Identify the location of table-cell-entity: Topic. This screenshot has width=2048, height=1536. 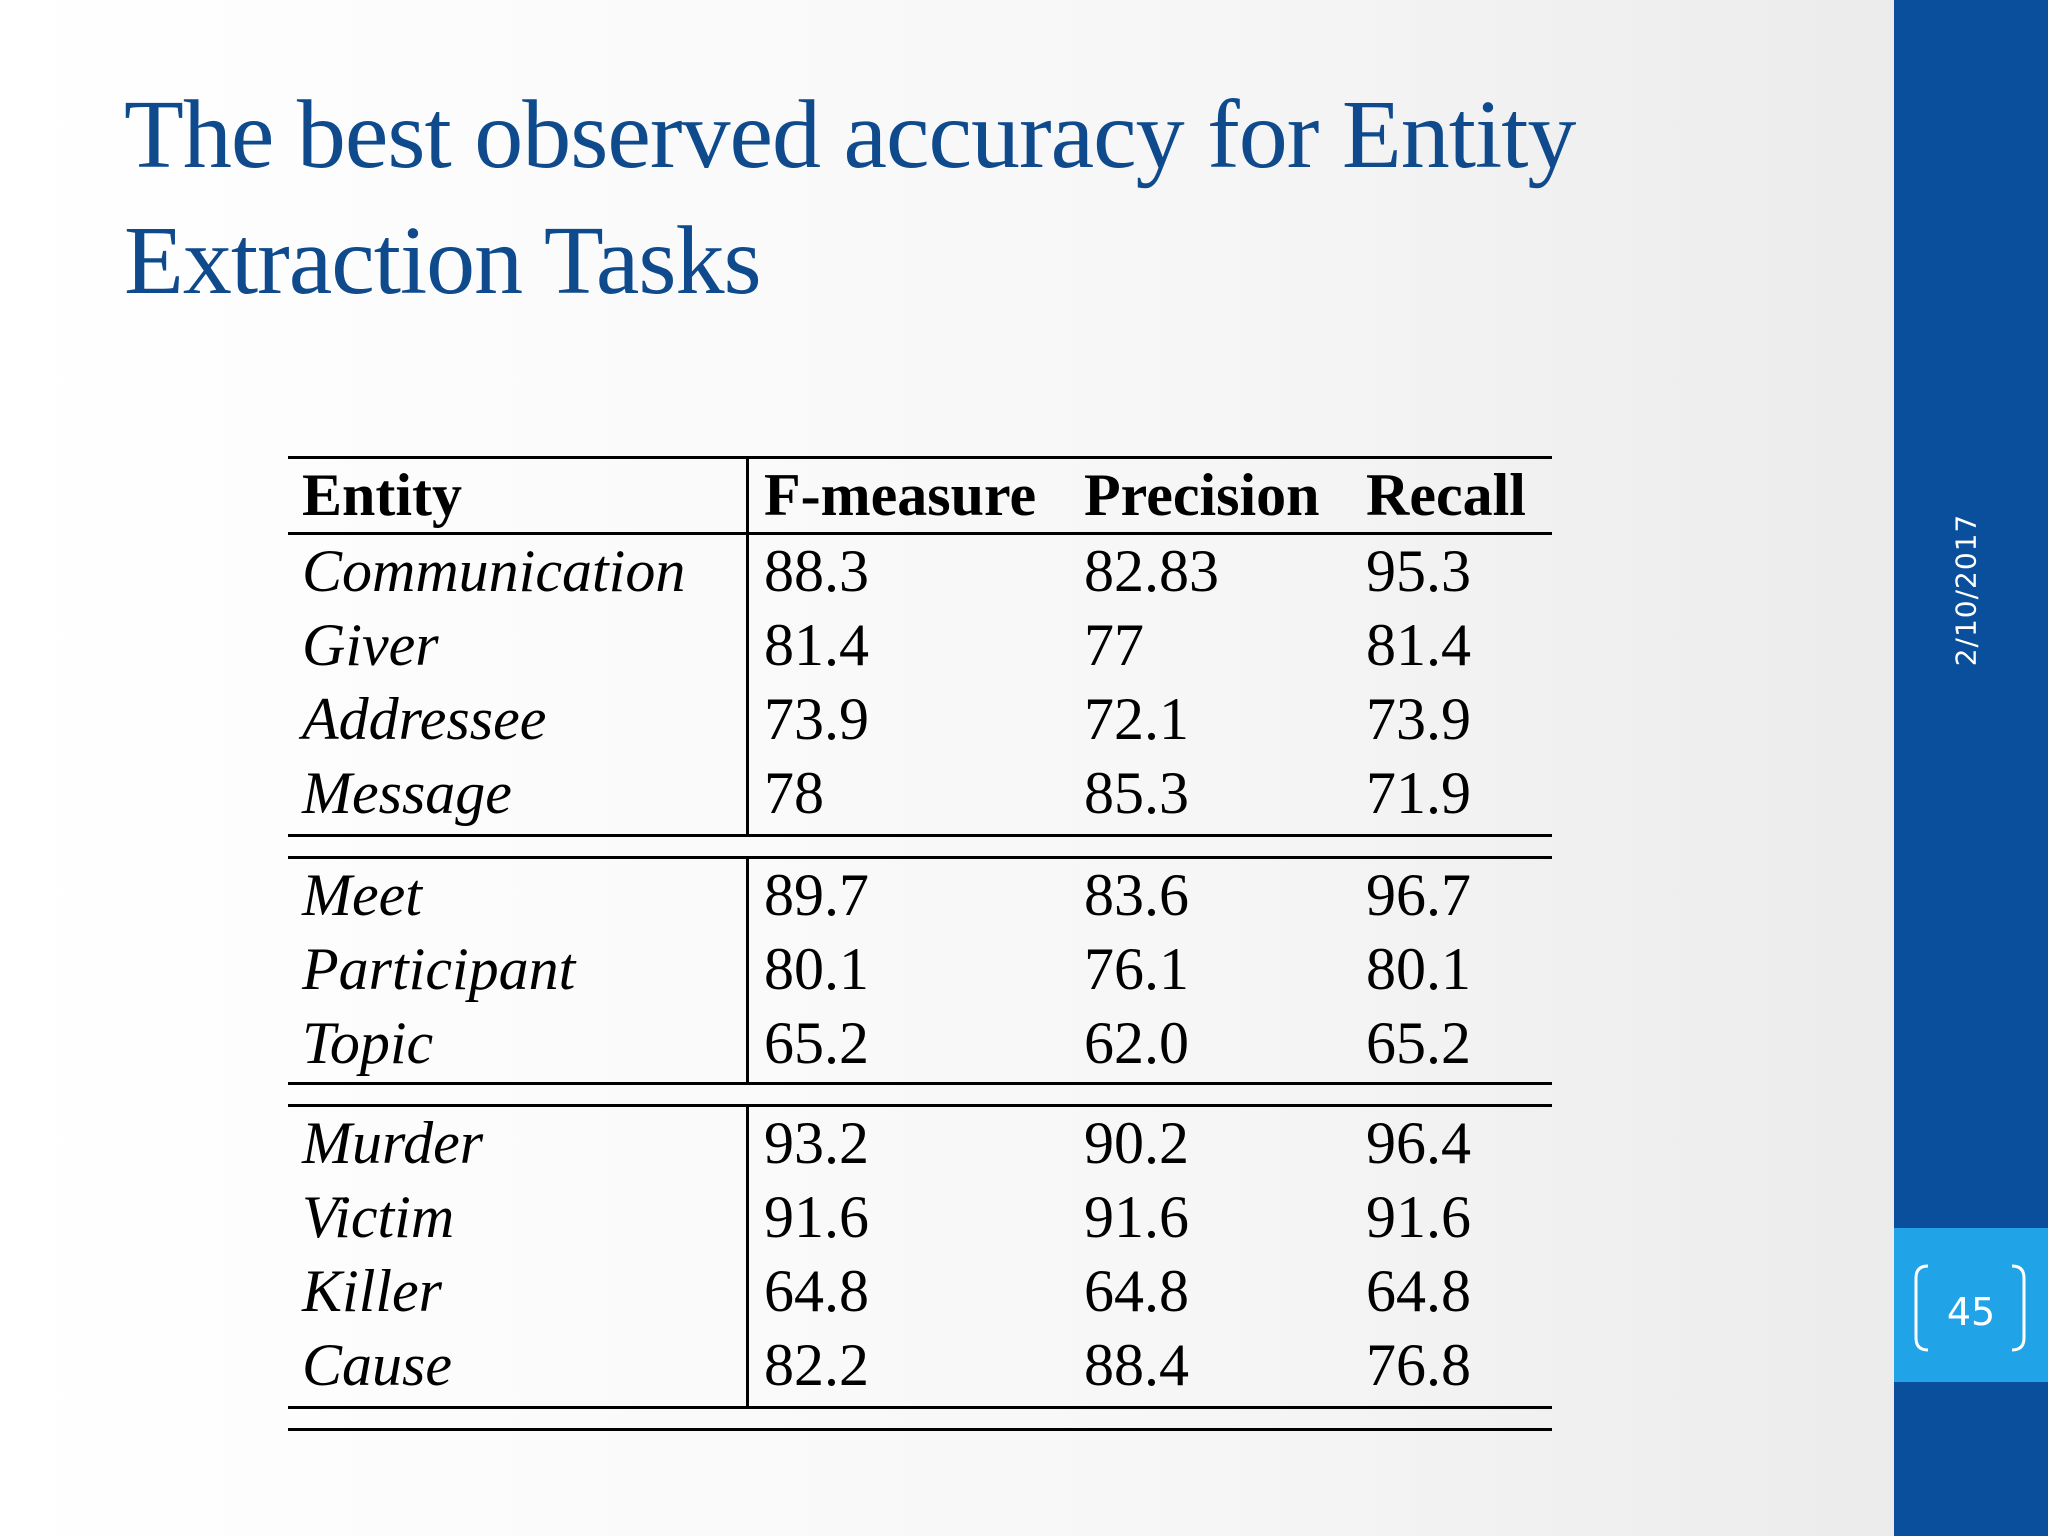
(368, 1043).